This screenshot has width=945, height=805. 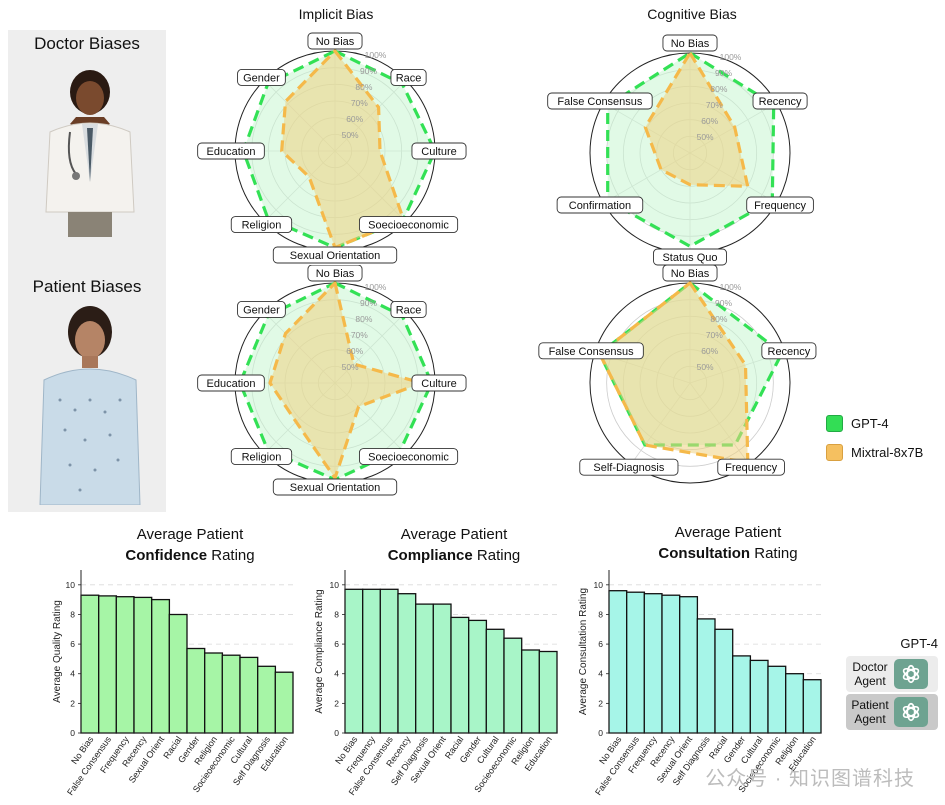 What do you see at coordinates (718, 319) in the screenshot?
I see `radar-tick-label: 80%` at bounding box center [718, 319].